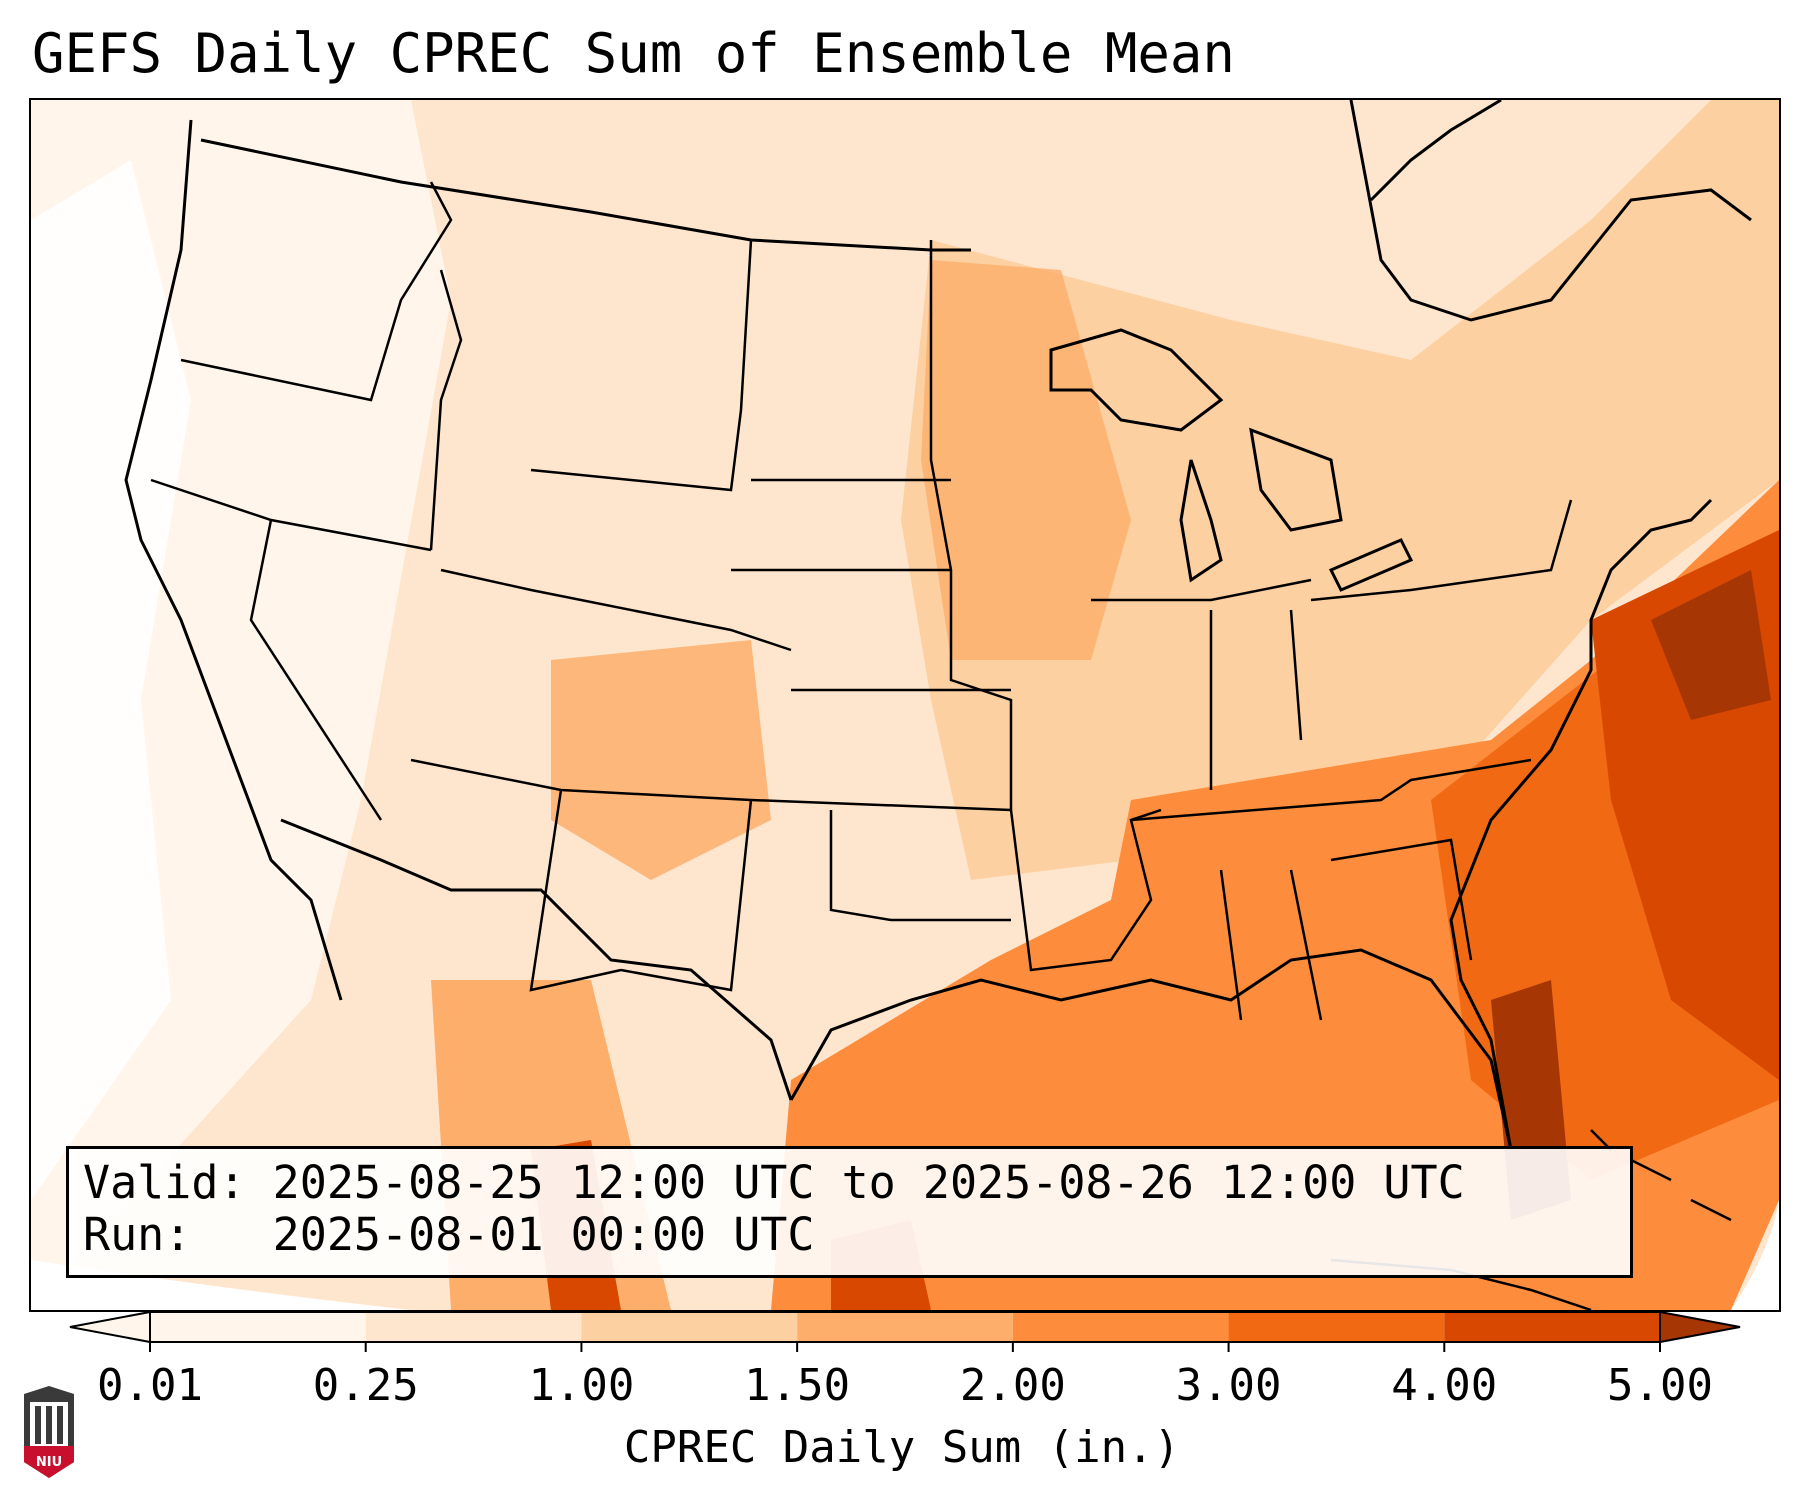 This screenshot has height=1500, width=1803. I want to click on colorbar-label: CPREC Daily Sum (in.), so click(902, 1447).